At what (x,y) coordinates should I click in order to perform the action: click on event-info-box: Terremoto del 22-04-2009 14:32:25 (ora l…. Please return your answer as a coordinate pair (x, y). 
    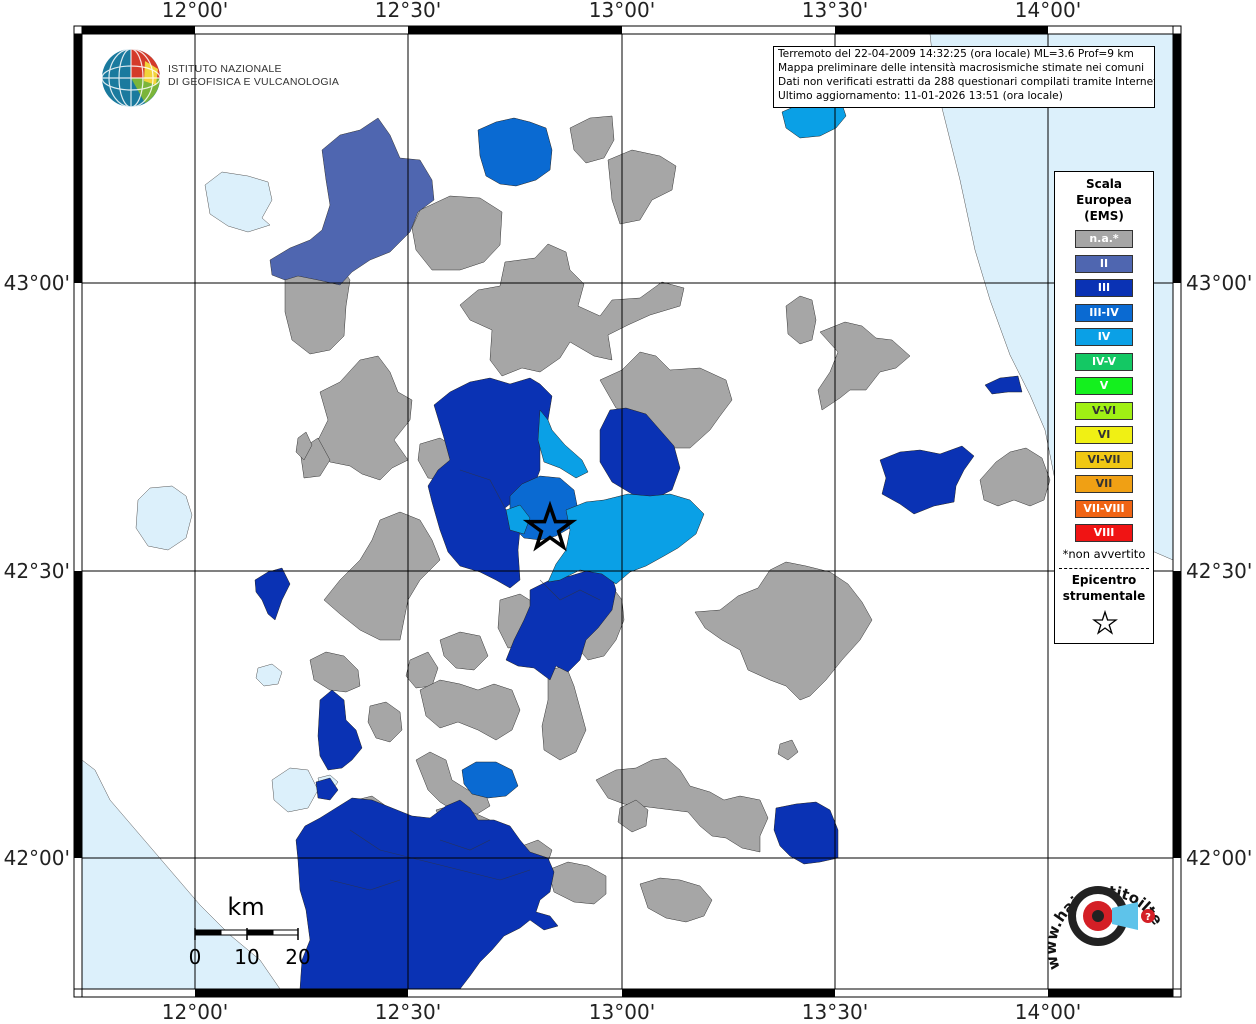
    Looking at the image, I should click on (964, 77).